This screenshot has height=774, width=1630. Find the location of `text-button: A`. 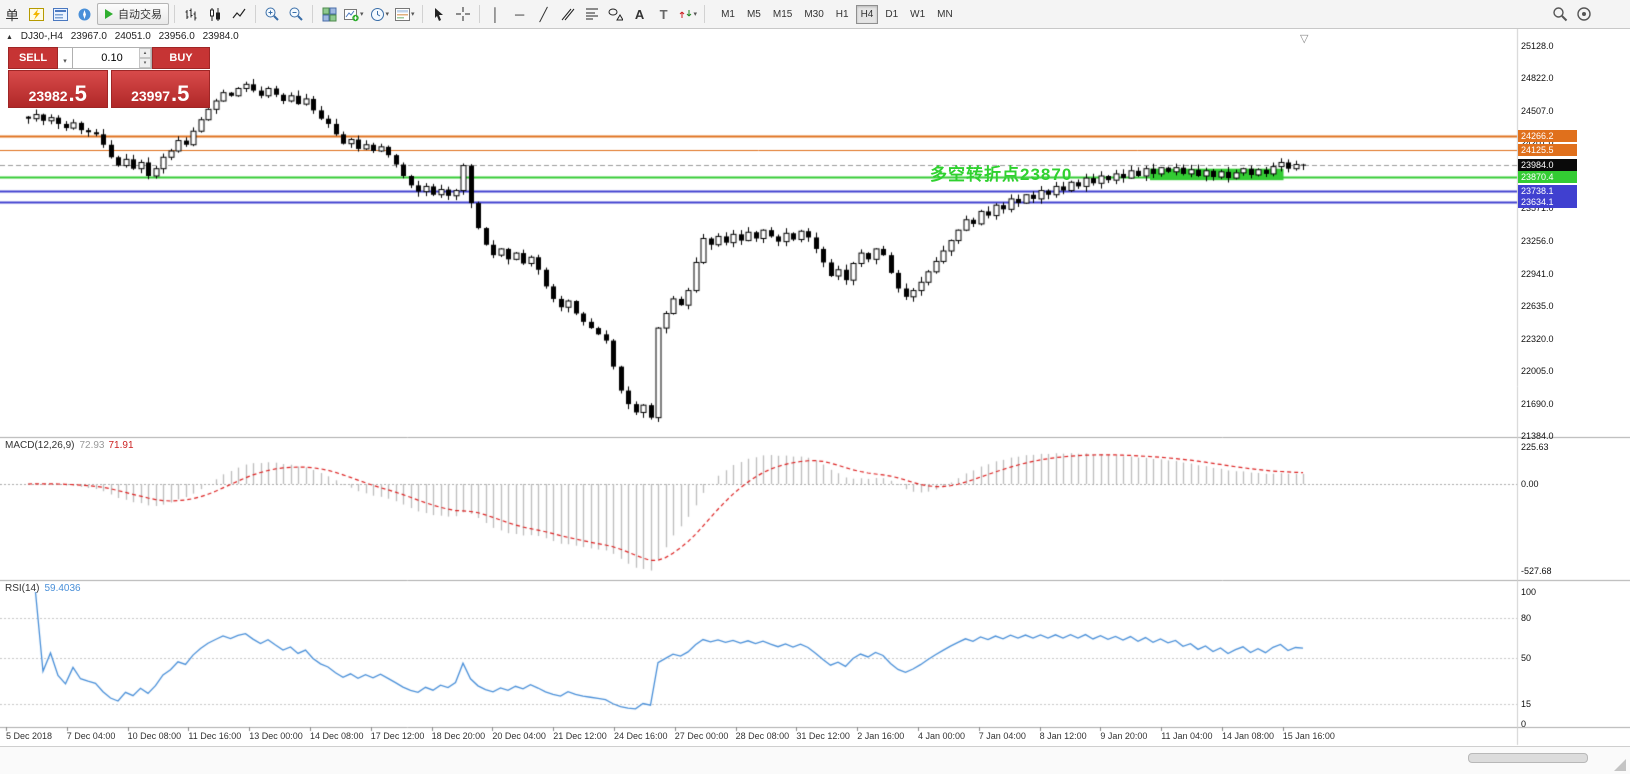

text-button: A is located at coordinates (640, 14).